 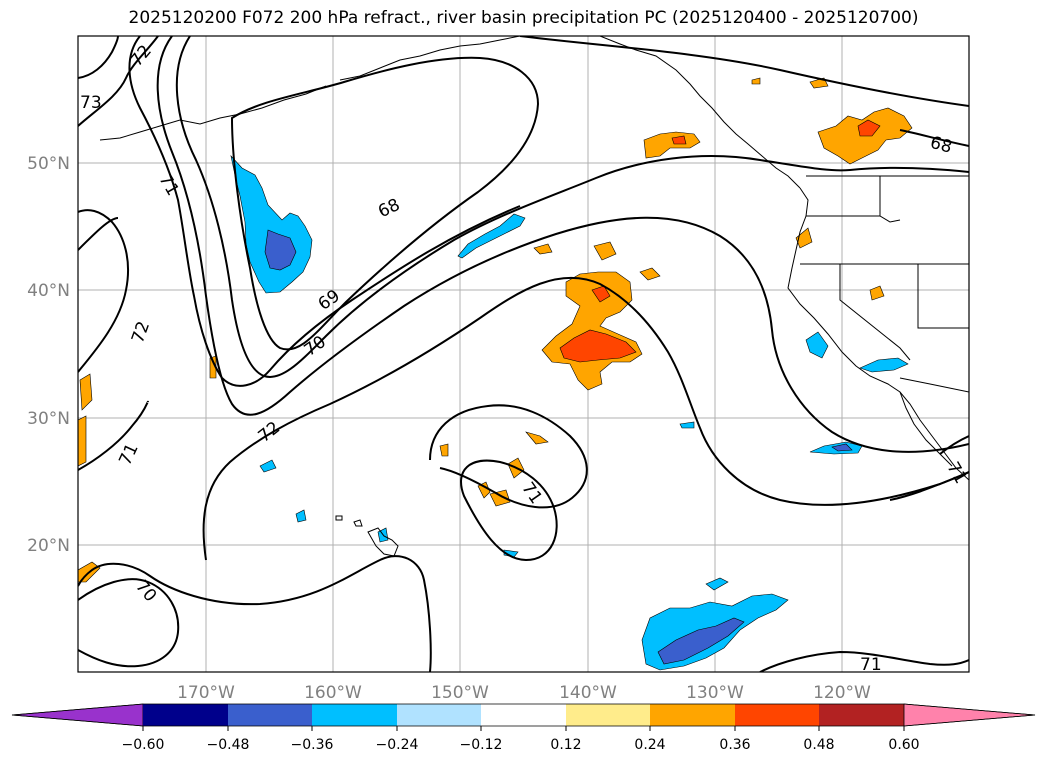 What do you see at coordinates (129, 623) in the screenshot?
I see `contour-70-south` at bounding box center [129, 623].